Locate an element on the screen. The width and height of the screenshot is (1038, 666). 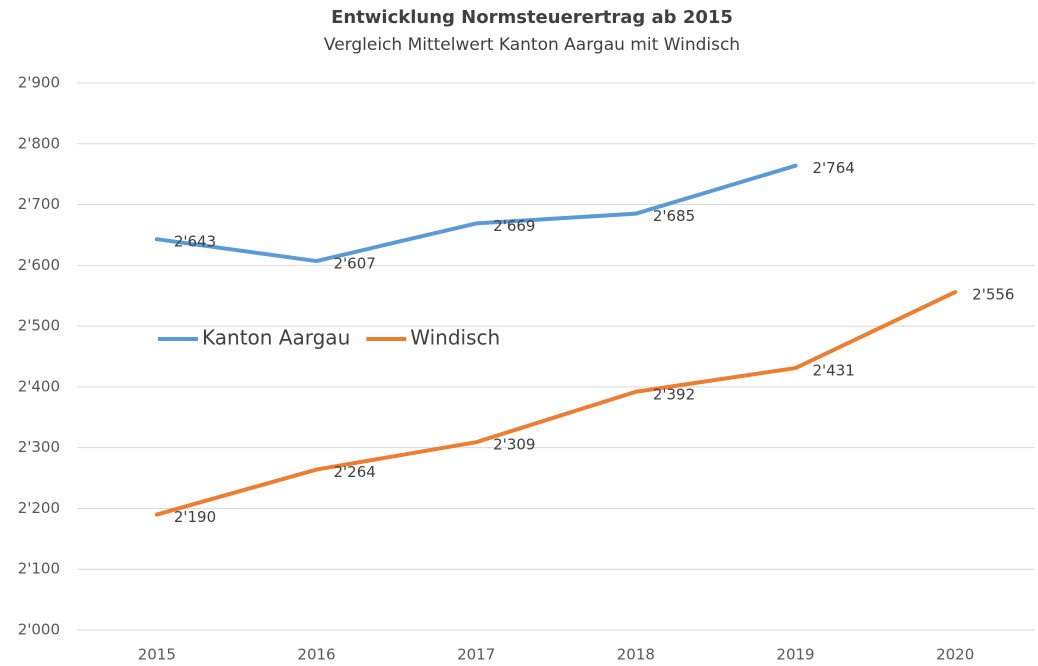
x-tick-label: 2015 is located at coordinates (157, 654).